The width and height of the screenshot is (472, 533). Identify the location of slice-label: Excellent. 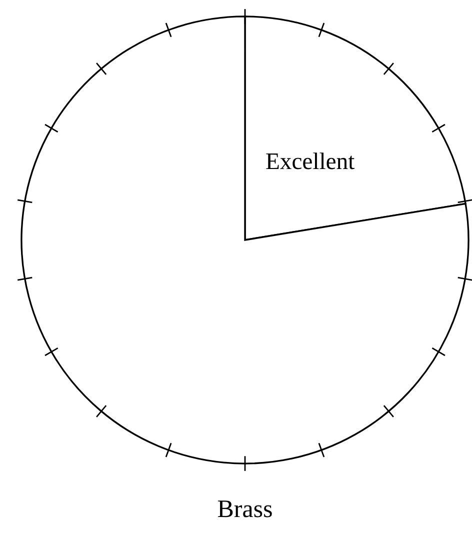
(310, 161).